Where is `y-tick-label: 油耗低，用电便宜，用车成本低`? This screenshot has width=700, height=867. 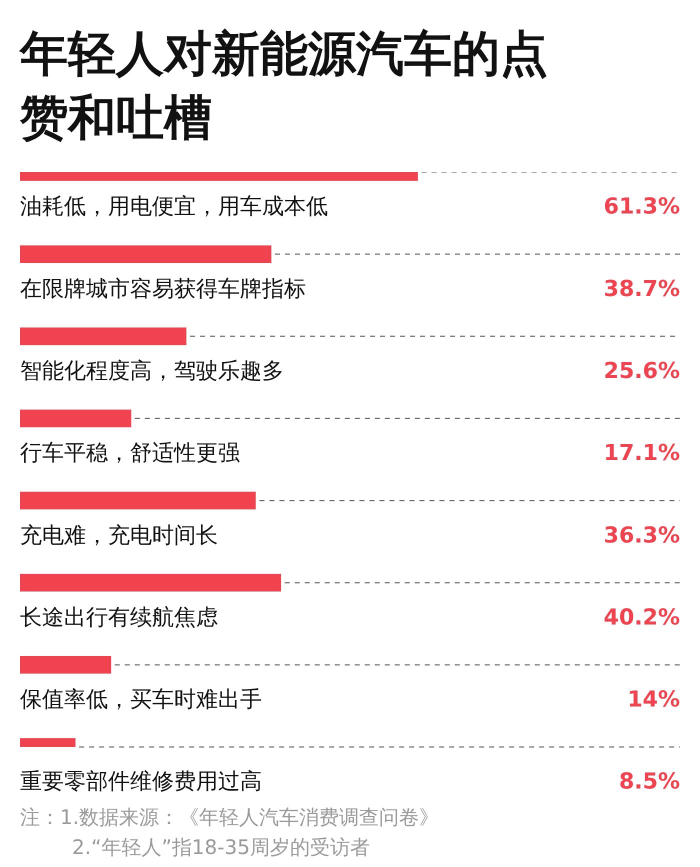
y-tick-label: 油耗低，用电便宜，用车成本低 is located at coordinates (174, 207).